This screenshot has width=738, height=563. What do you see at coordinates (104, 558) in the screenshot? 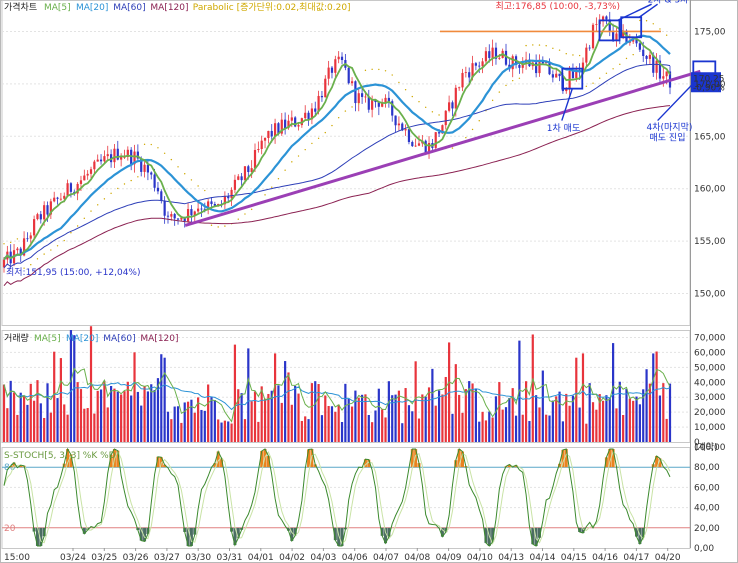
I see `x-tick-label: 03/25` at bounding box center [104, 558].